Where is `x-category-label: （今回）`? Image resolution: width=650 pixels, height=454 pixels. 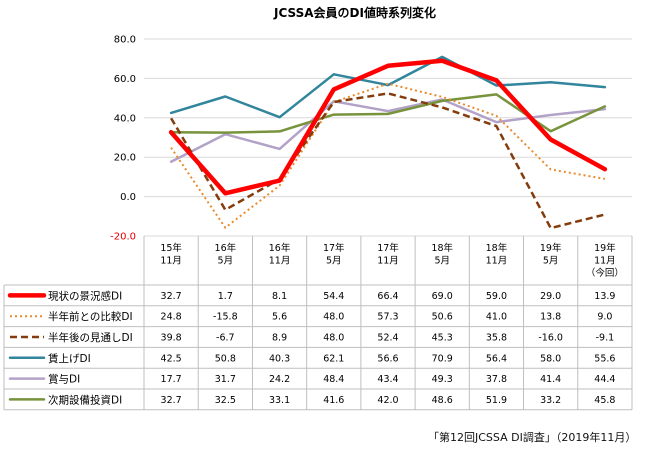
x-category-label: （今回） is located at coordinates (605, 273).